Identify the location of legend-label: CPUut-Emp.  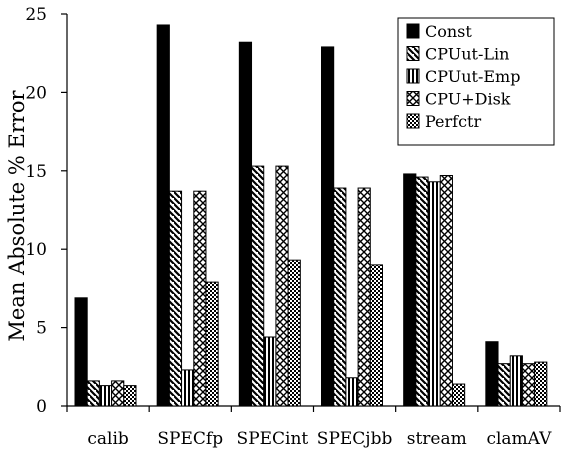
(472, 76).